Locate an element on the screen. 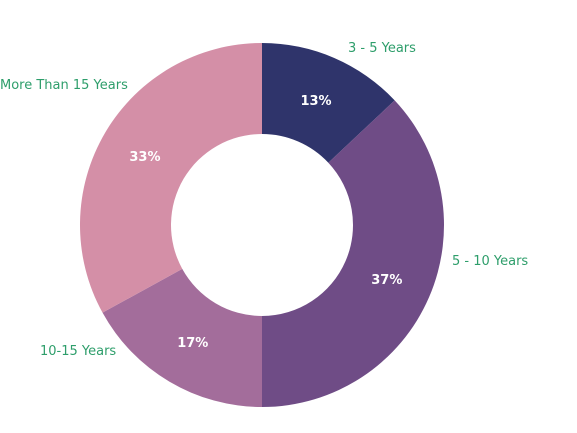 The height and width of the screenshot is (433, 577). category-label: More Than 15 Years is located at coordinates (64, 85).